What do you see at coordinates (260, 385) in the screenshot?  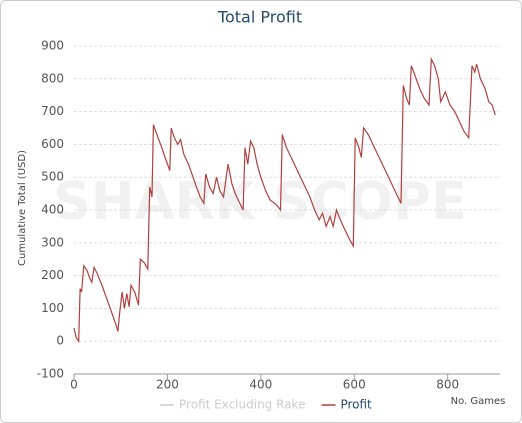 I see `x-tick-label: 400` at bounding box center [260, 385].